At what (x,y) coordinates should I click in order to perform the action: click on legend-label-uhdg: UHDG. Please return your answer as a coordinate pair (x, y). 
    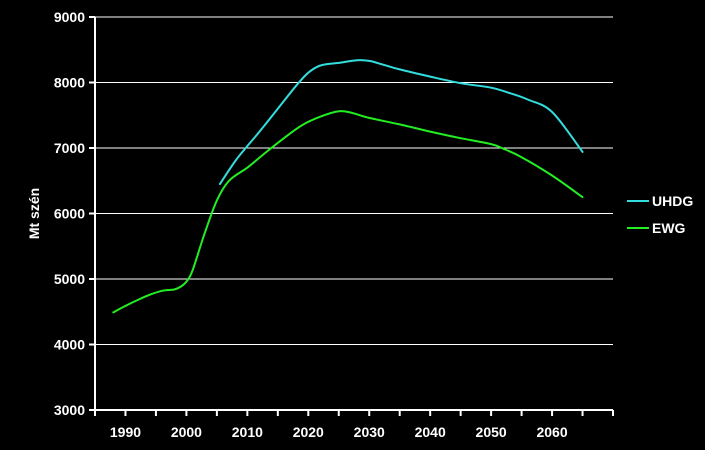
    Looking at the image, I should click on (672, 201).